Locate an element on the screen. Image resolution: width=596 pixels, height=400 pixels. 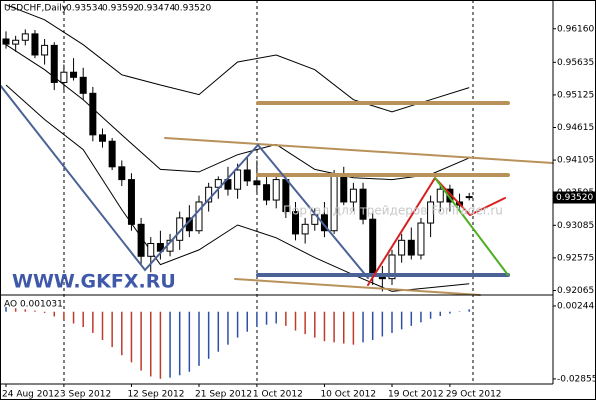
watermark: Портал для трейдеров ForTrader.ru is located at coordinates (393, 211).